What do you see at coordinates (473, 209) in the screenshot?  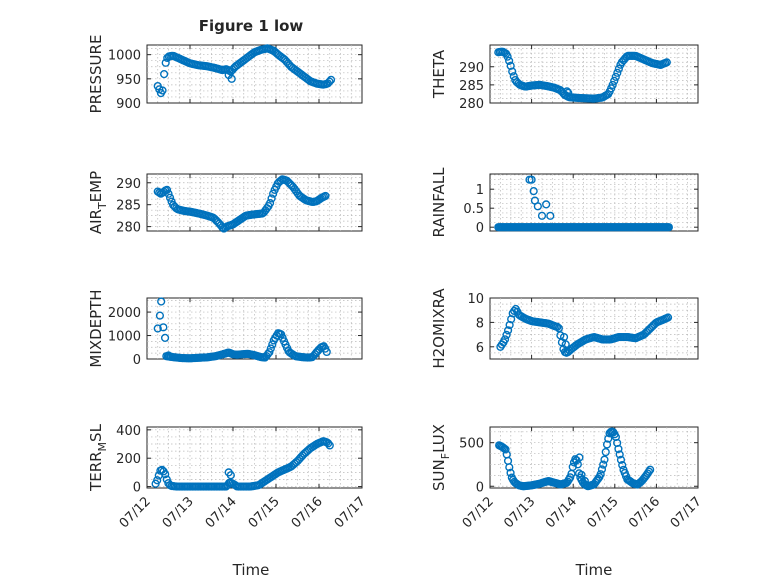 I see `y-tick-label: 0.5` at bounding box center [473, 209].